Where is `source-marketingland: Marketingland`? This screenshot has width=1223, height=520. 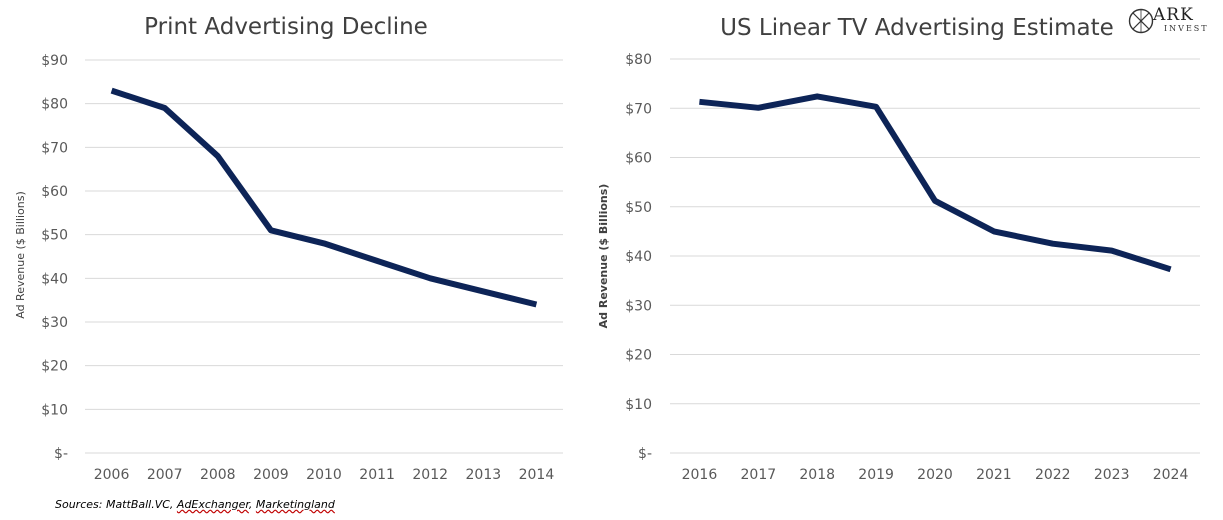 source-marketingland: Marketingland is located at coordinates (295, 504).